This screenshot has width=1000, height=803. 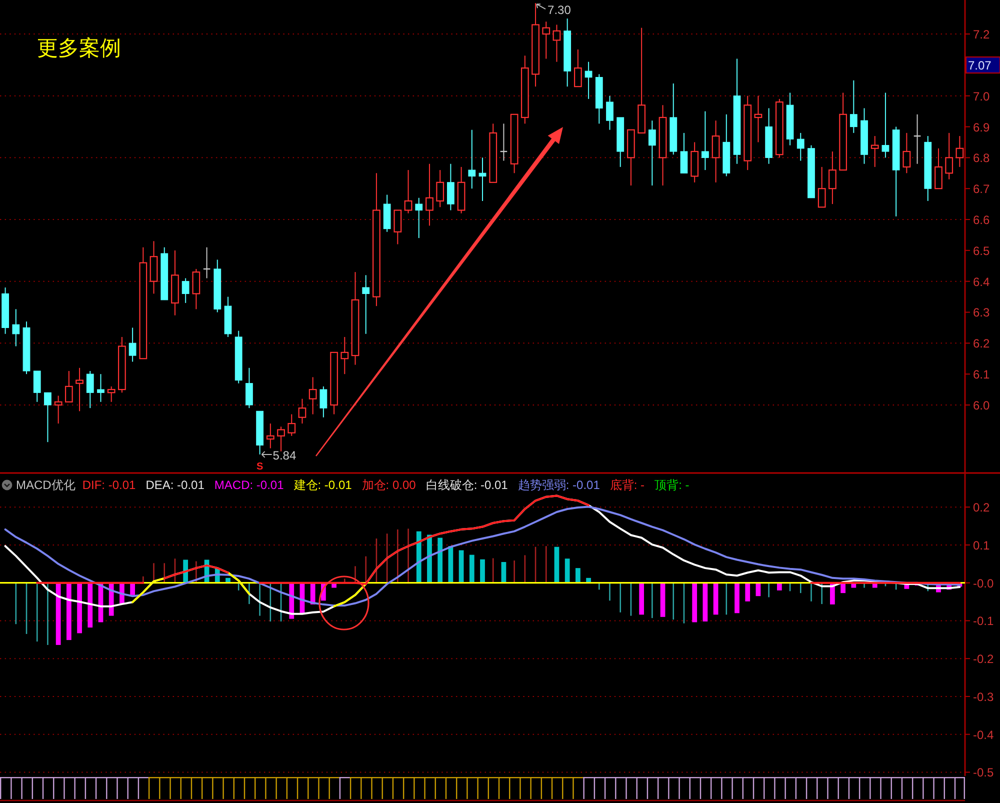 What do you see at coordinates (981, 96) in the screenshot?
I see `y-tick-label: 7.0` at bounding box center [981, 96].